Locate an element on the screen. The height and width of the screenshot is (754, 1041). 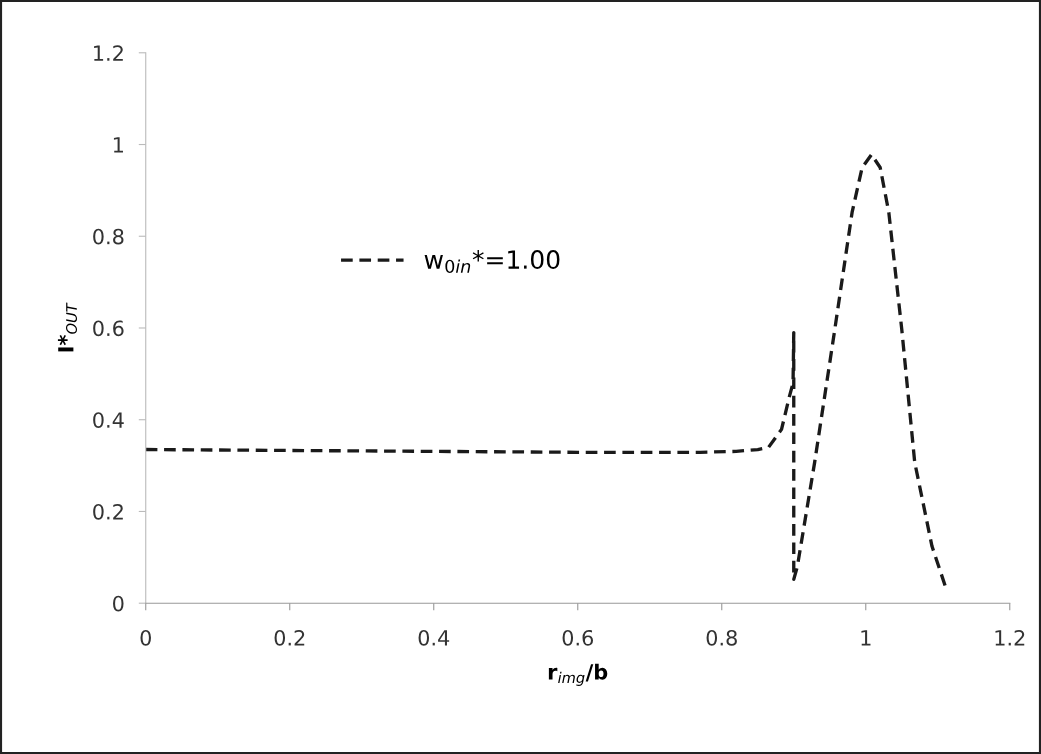
x-tick-label: 1.2 is located at coordinates (1010, 637).